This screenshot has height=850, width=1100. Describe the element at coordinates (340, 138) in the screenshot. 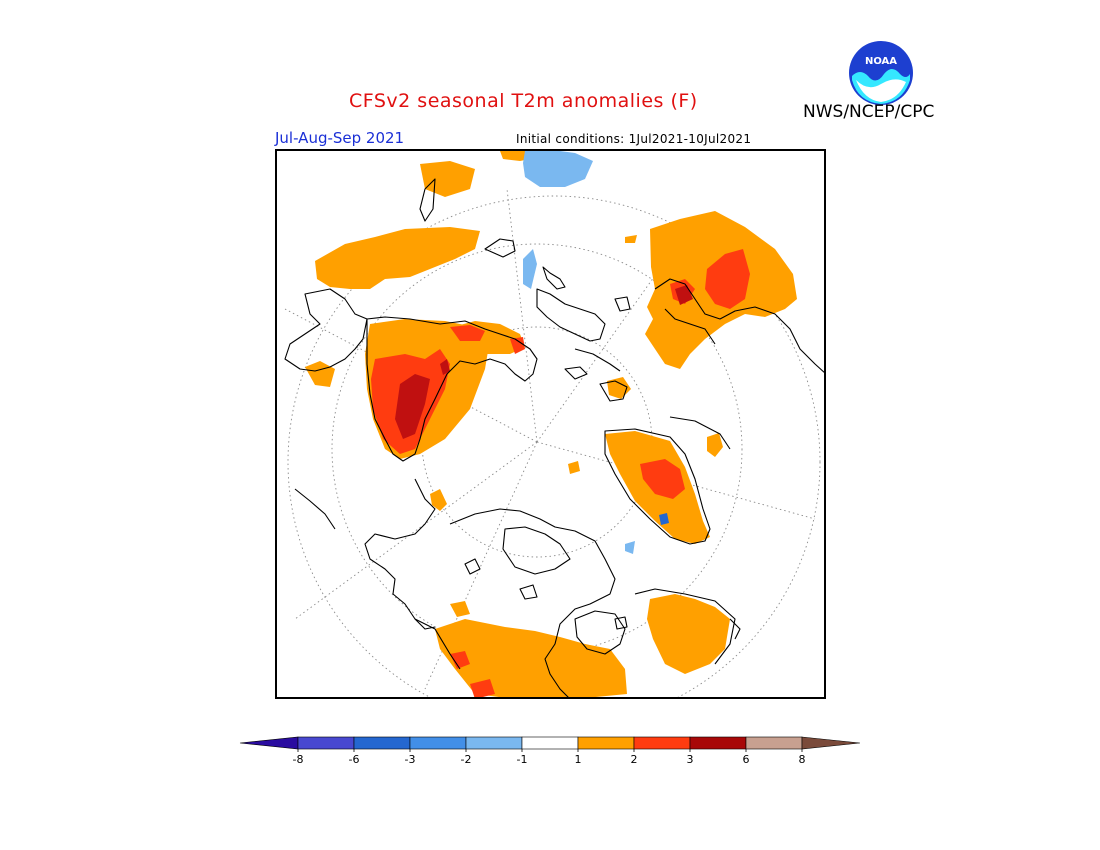

I see `season-label: Jul-Aug-Sep 2021` at that location.